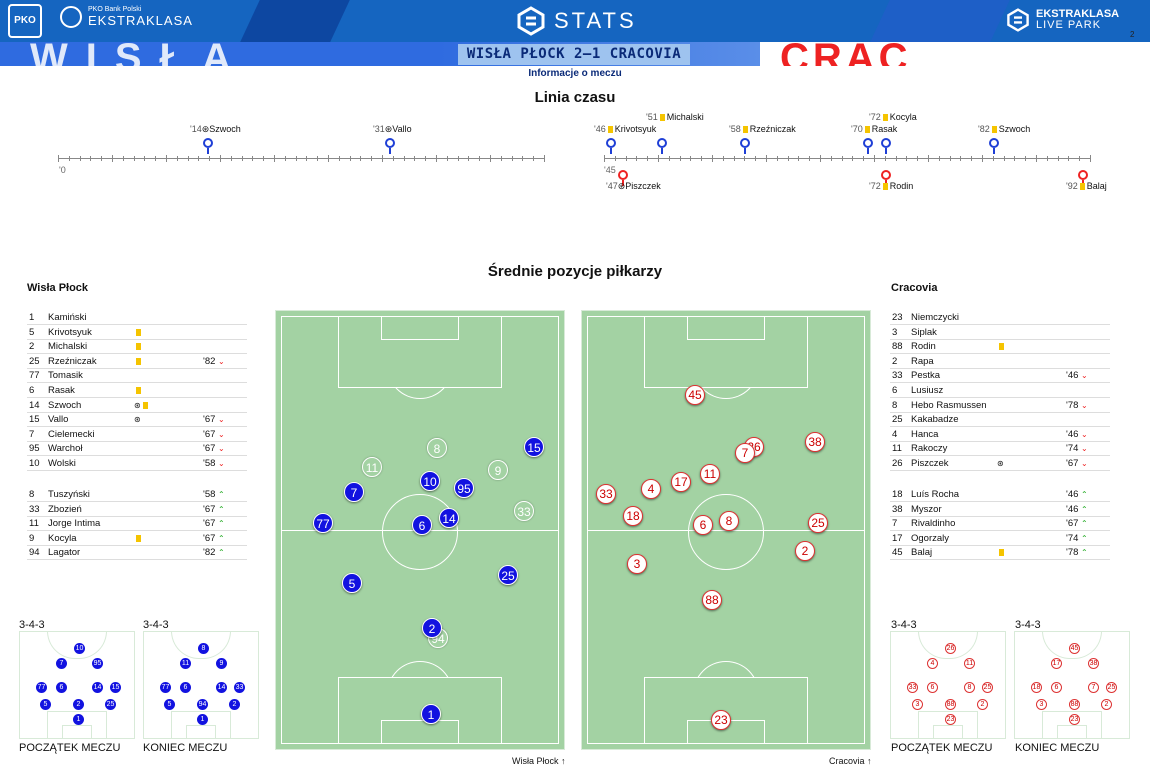 This screenshot has height=770, width=1150. What do you see at coordinates (695, 395) in the screenshot?
I see `player-marker: 45` at bounding box center [695, 395].